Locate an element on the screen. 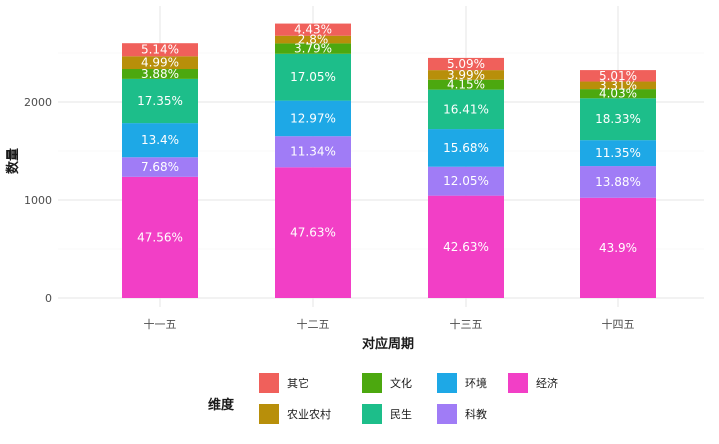 Image resolution: width=719 pixels, height=444 pixels. segment-label: 3.99% is located at coordinates (466, 75).